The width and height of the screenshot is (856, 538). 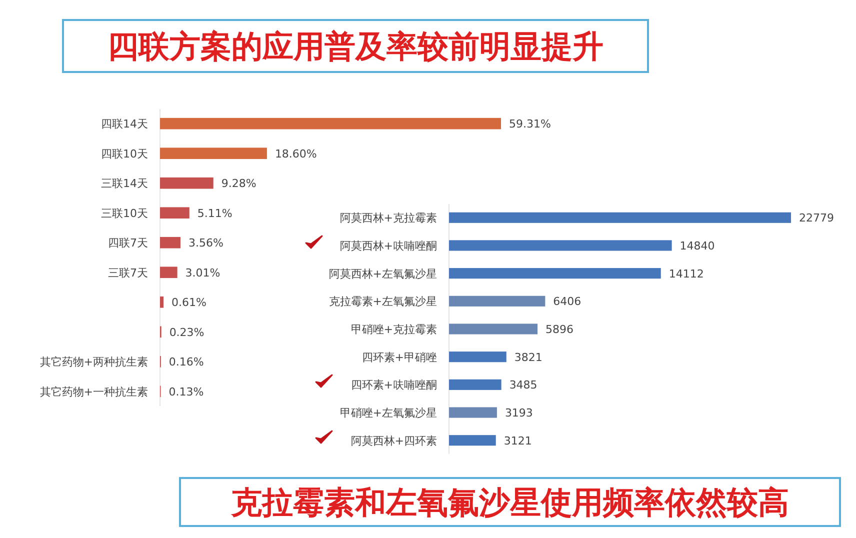 What do you see at coordinates (518, 441) in the screenshot?
I see `data-label: 3121` at bounding box center [518, 441].